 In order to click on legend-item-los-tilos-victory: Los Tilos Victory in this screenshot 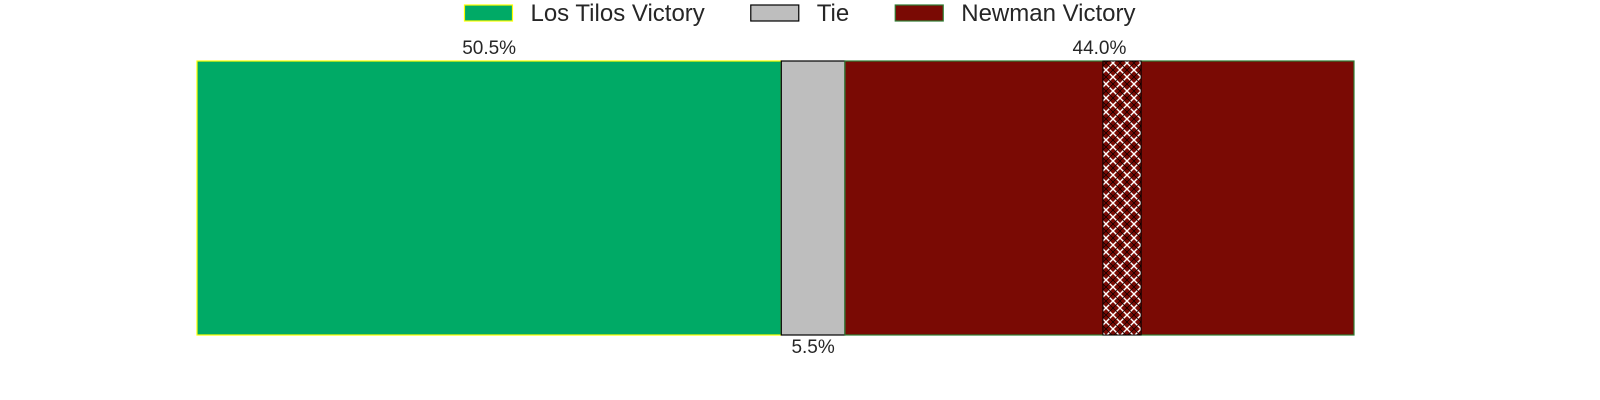, I will do `click(584, 13)`.